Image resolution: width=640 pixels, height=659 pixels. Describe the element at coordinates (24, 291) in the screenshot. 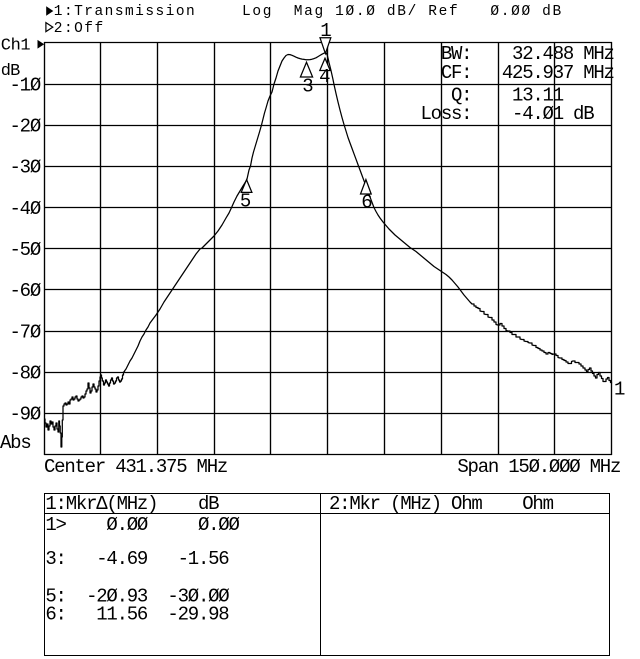

I see `svg-text: -6Ø` at that location.